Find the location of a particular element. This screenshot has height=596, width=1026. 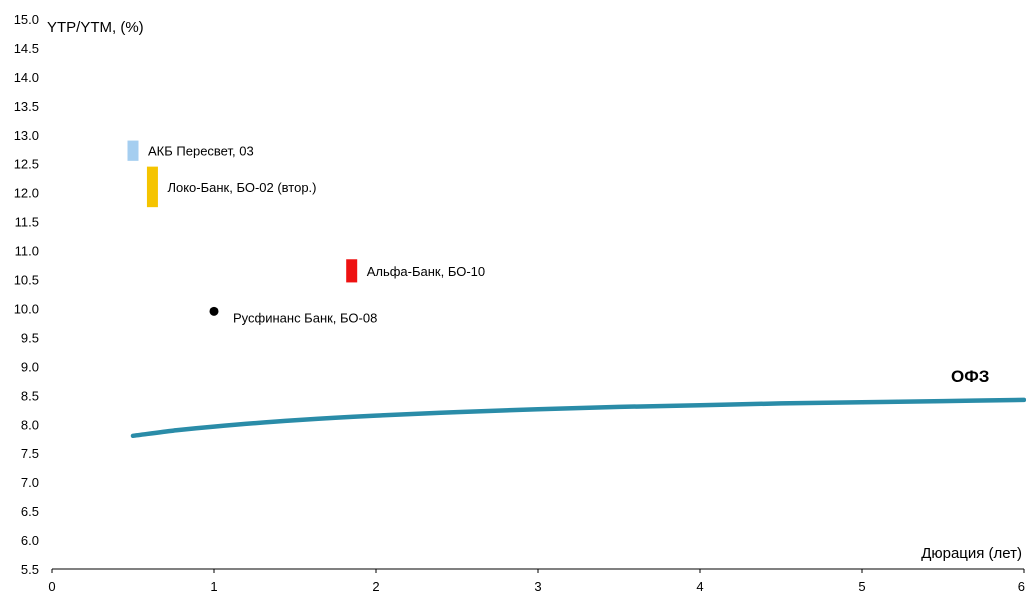

y-tick-label: 14.0 is located at coordinates (26, 77).